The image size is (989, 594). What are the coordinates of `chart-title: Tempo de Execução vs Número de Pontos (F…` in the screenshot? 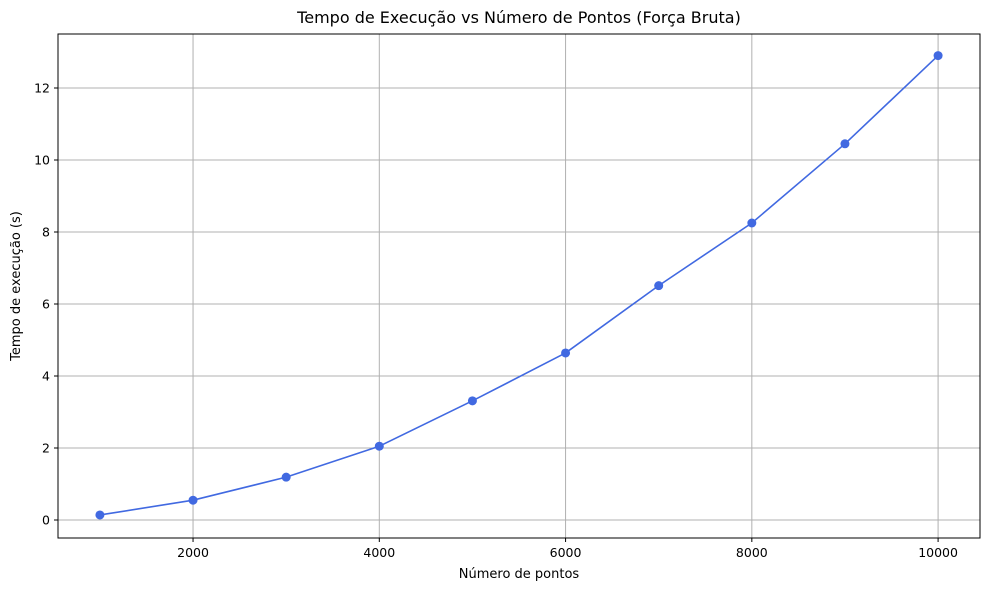 It's located at (518, 17).